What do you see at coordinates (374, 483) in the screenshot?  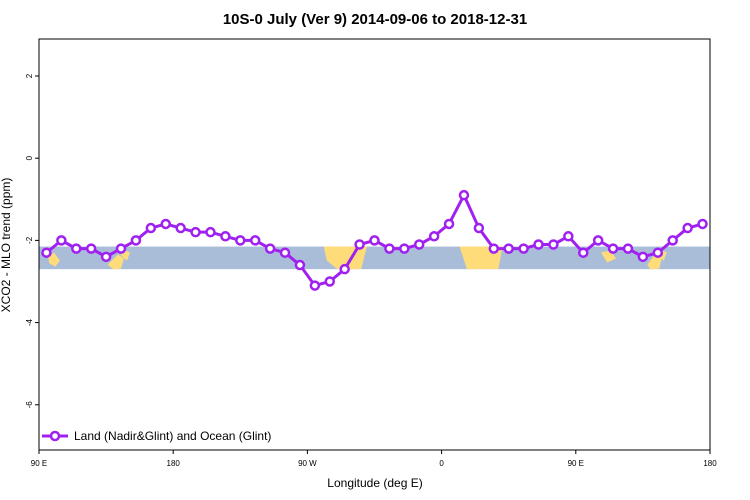 I see `x-axis-label: Longitude (deg E)` at bounding box center [374, 483].